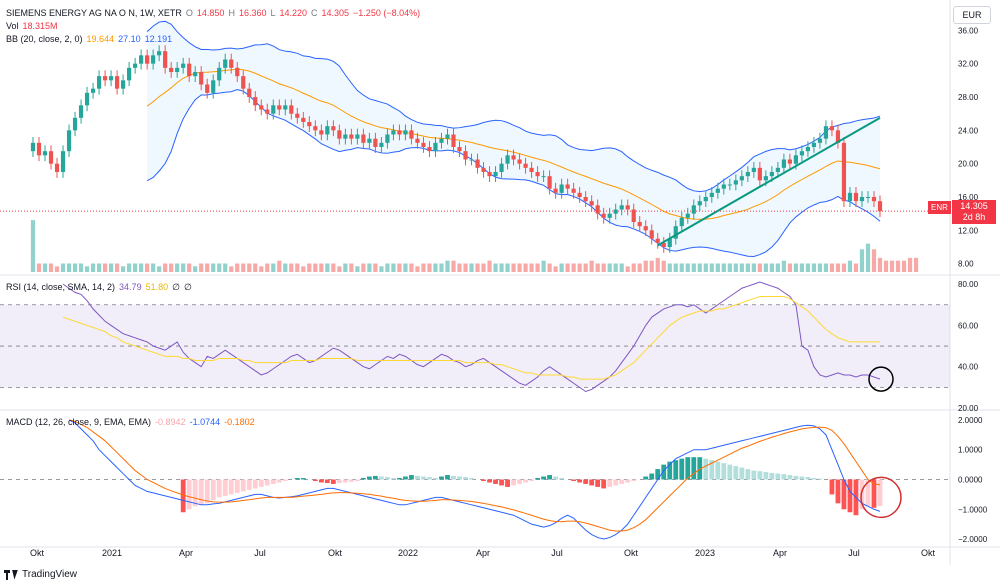 The height and width of the screenshot is (587, 1000). What do you see at coordinates (100, 39) in the screenshot?
I see `bb-basis-value: 19.644` at bounding box center [100, 39].